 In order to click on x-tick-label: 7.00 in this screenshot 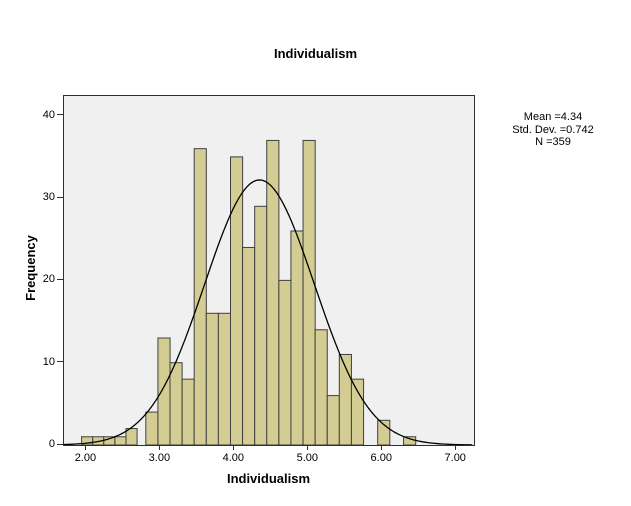, I will do `click(455, 458)`.